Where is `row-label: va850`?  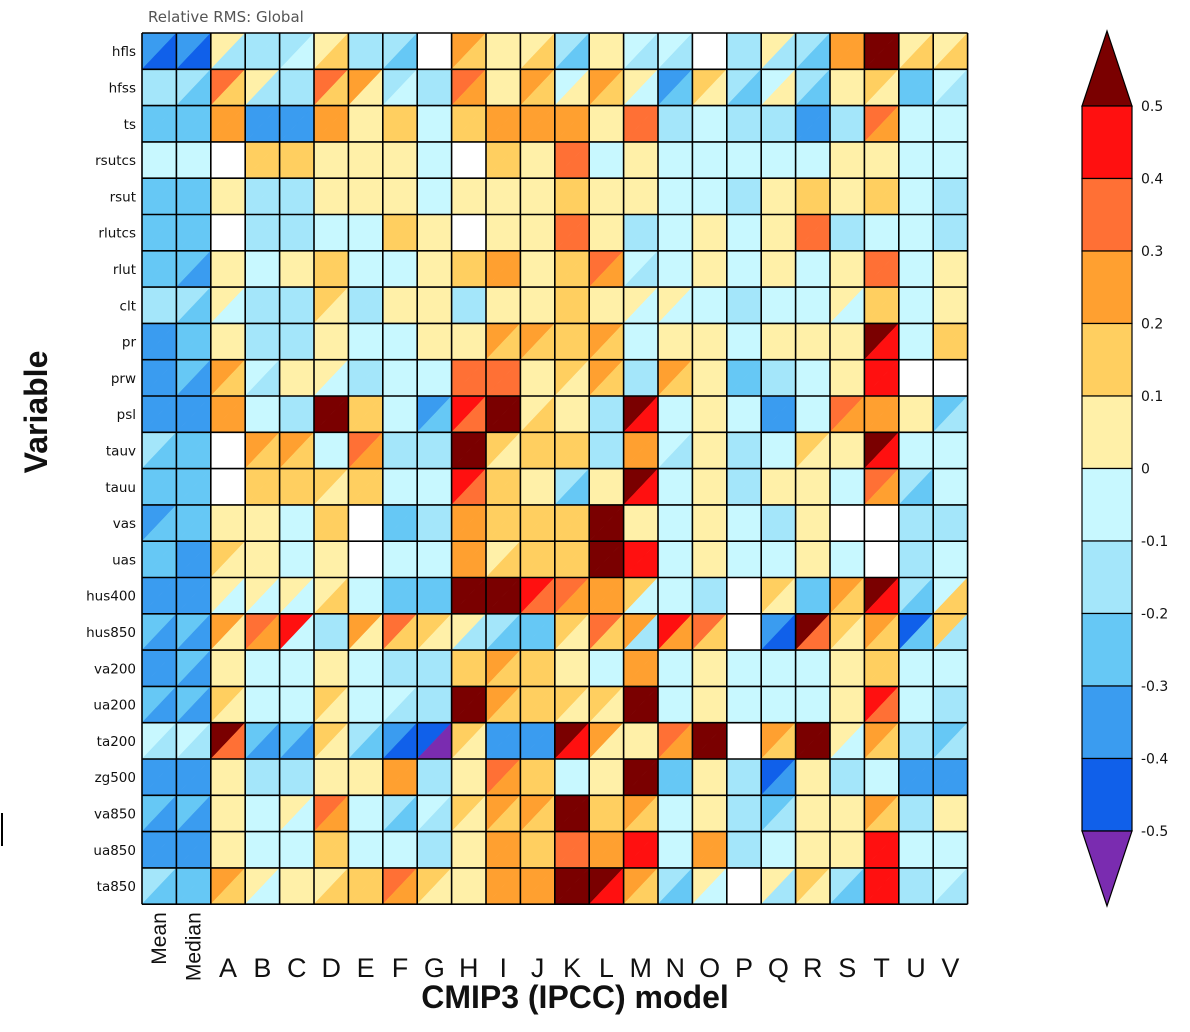
row-label: va850 is located at coordinates (115, 814).